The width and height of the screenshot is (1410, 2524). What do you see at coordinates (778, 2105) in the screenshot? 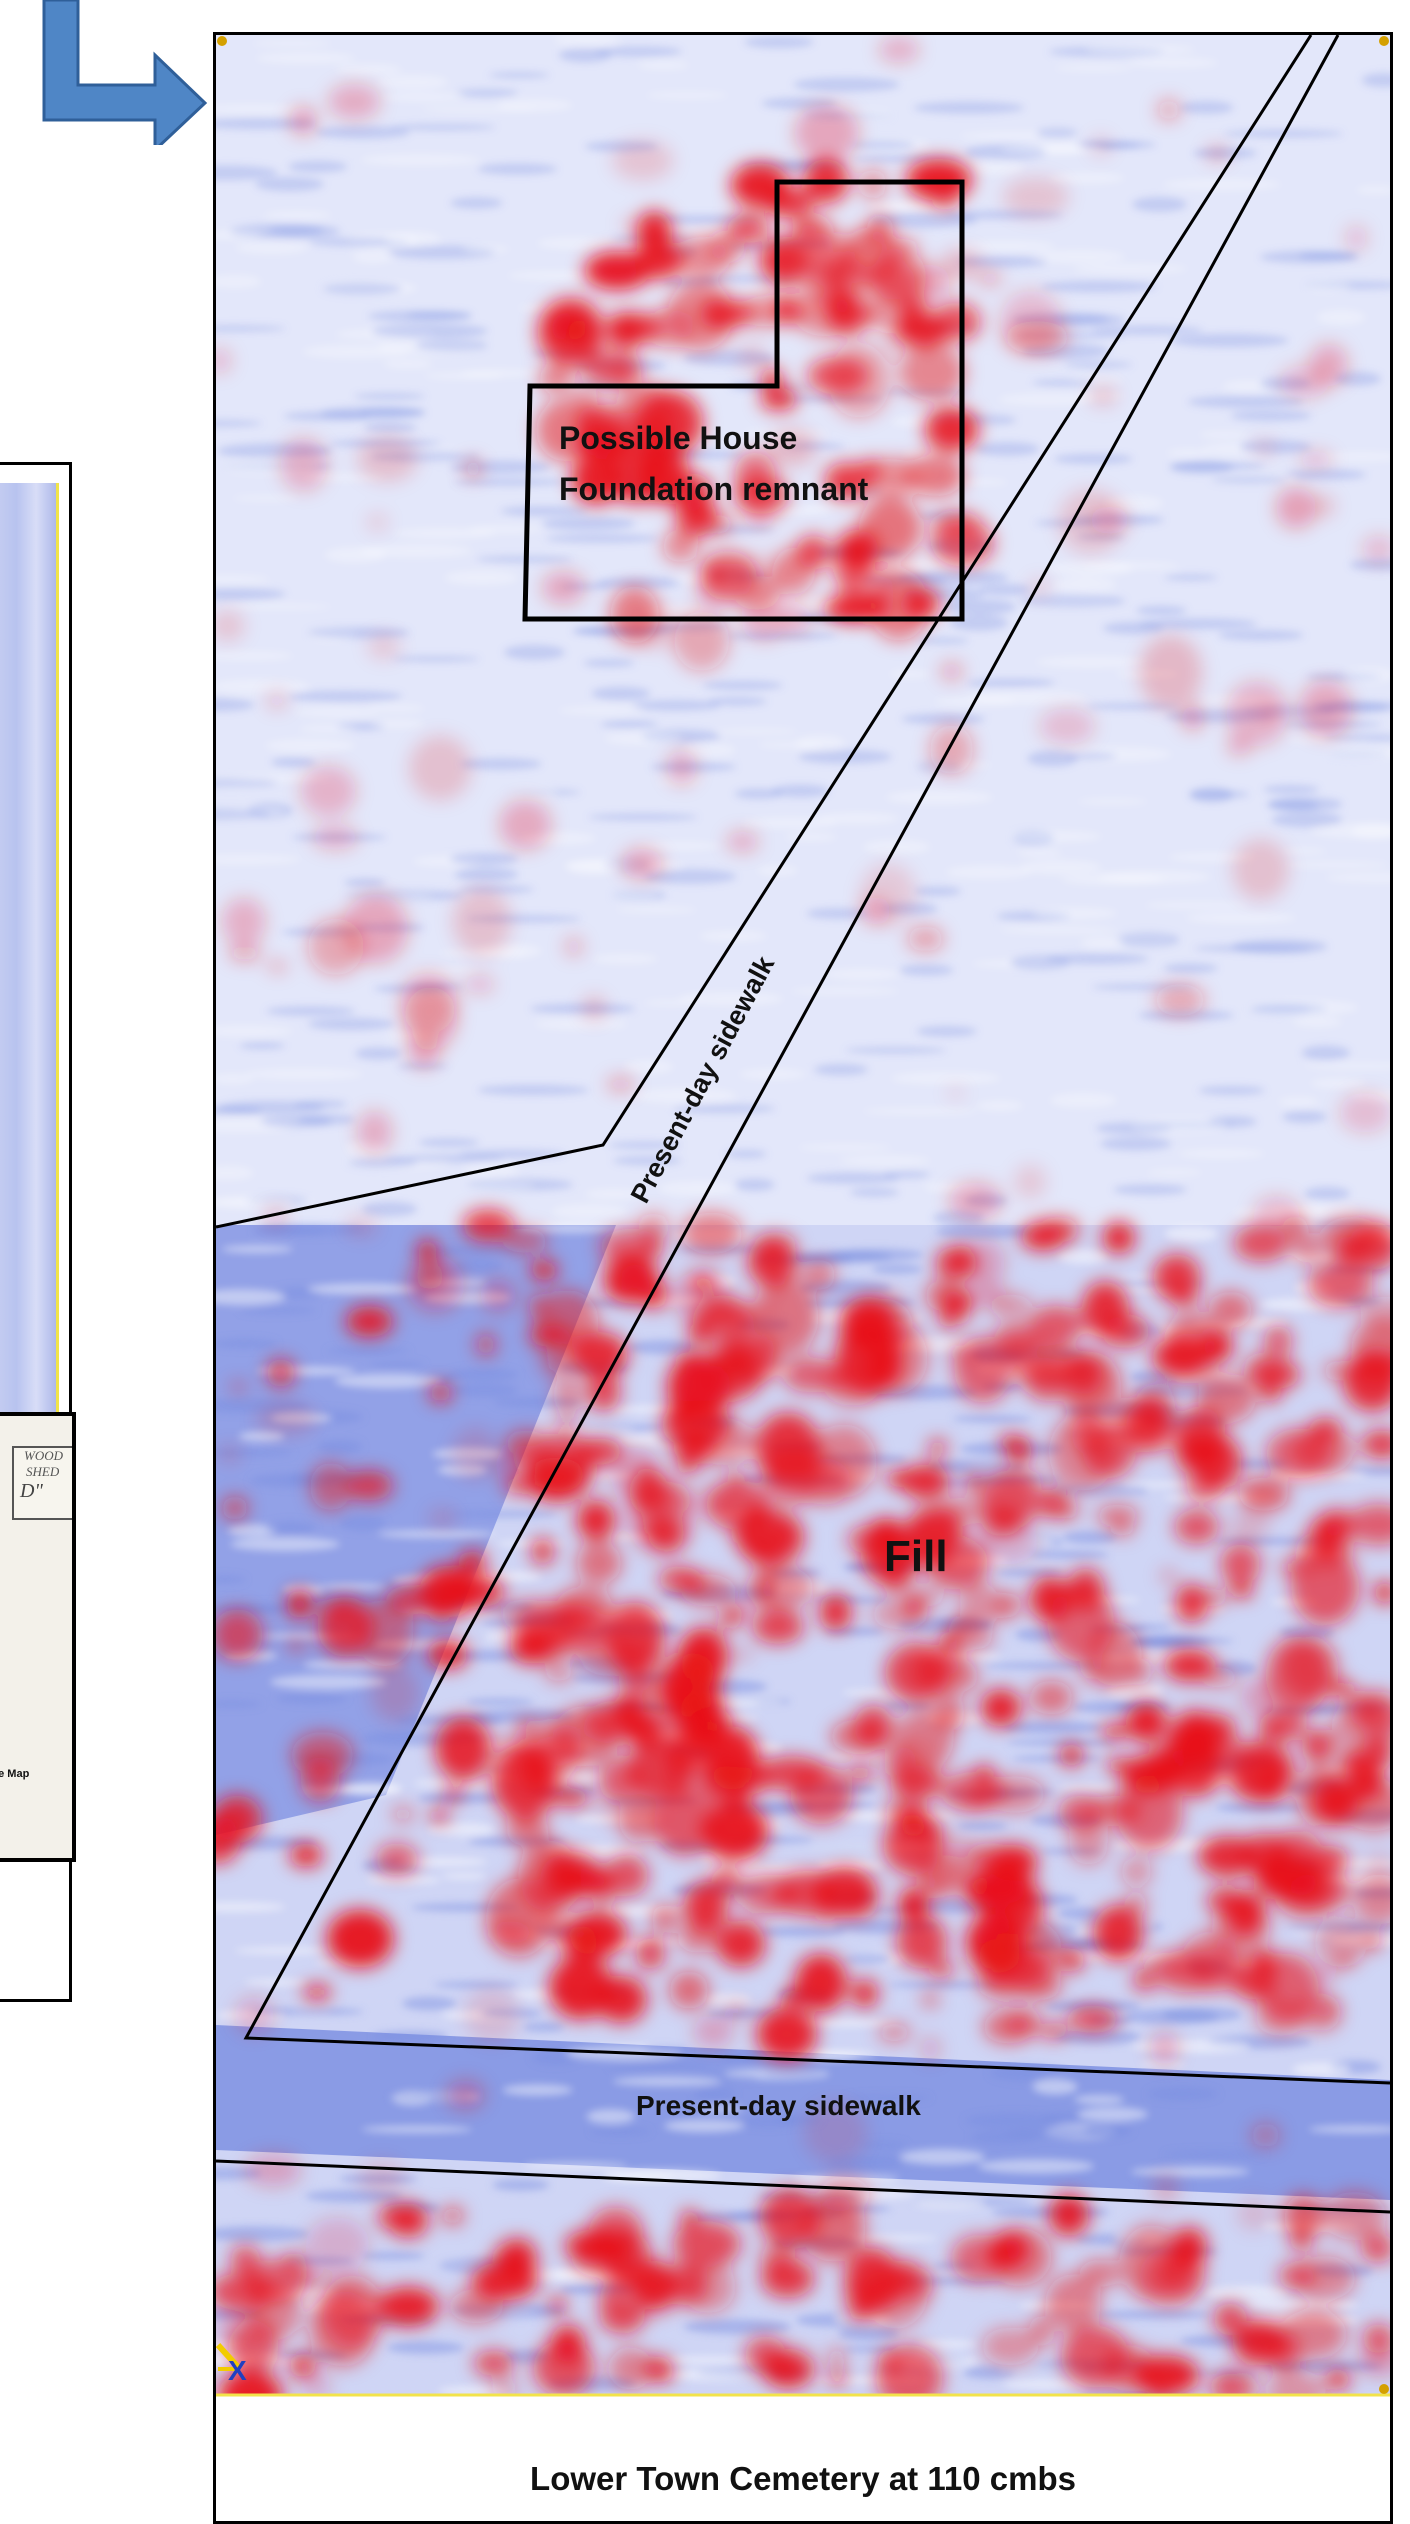
I see `sidewalk-bottom-label: Present-day sidewalk` at bounding box center [778, 2105].